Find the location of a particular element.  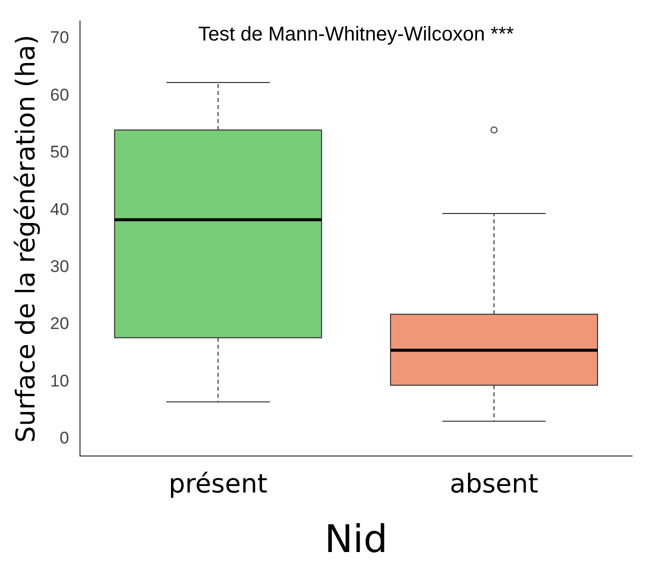

y-tick-label: 60 is located at coordinates (60, 94).